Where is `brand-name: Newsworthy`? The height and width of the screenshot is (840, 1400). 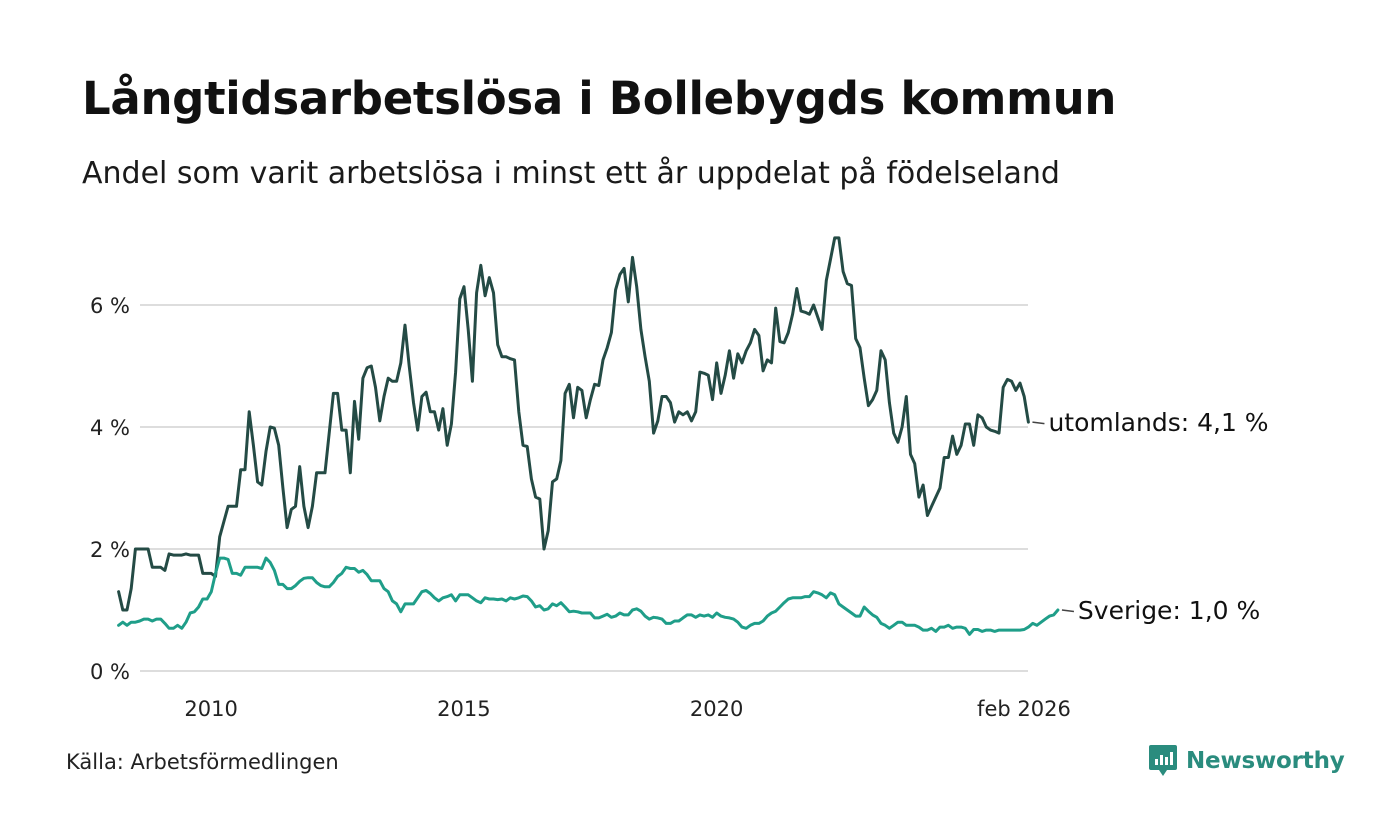 brand-name: Newsworthy is located at coordinates (1265, 761).